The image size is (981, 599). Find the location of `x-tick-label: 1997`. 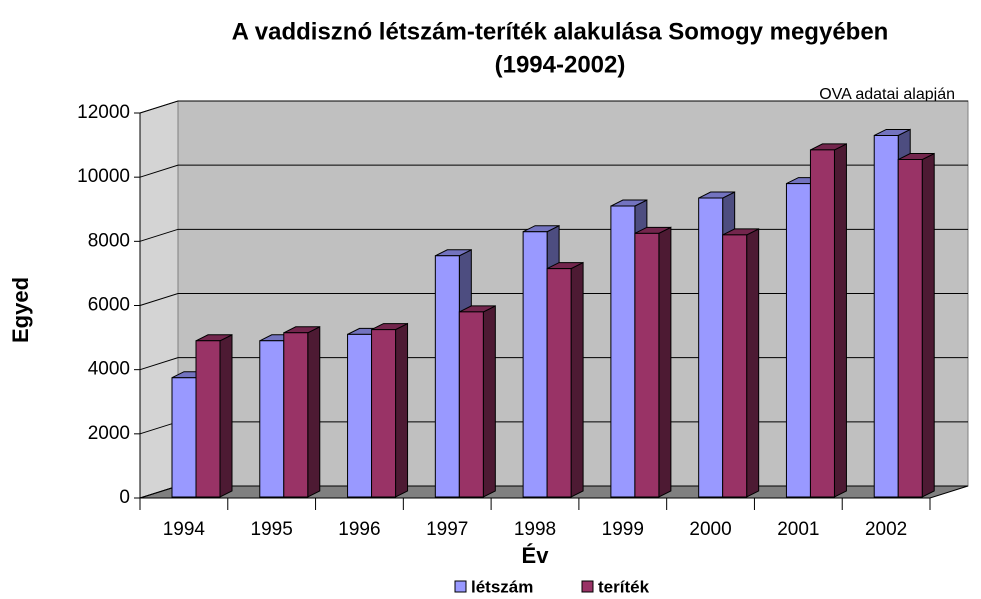

x-tick-label: 1997 is located at coordinates (447, 529).